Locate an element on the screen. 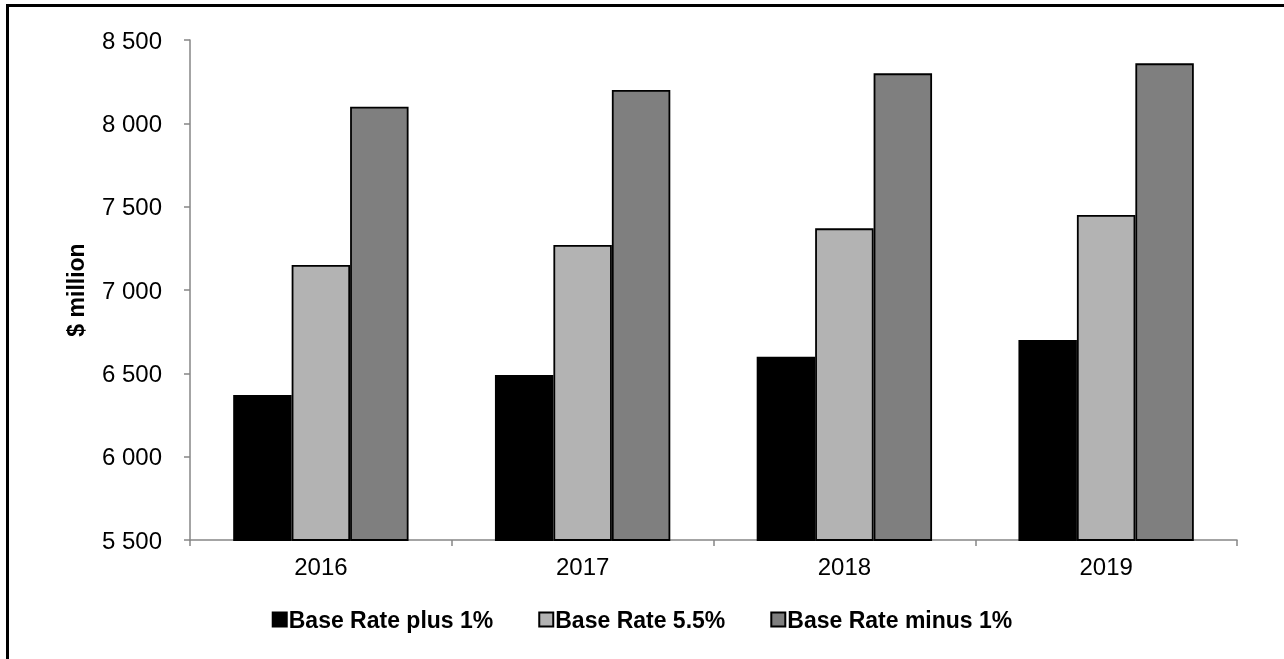 This screenshot has height=659, width=1284. x-tick-label: 2016 is located at coordinates (321, 566).